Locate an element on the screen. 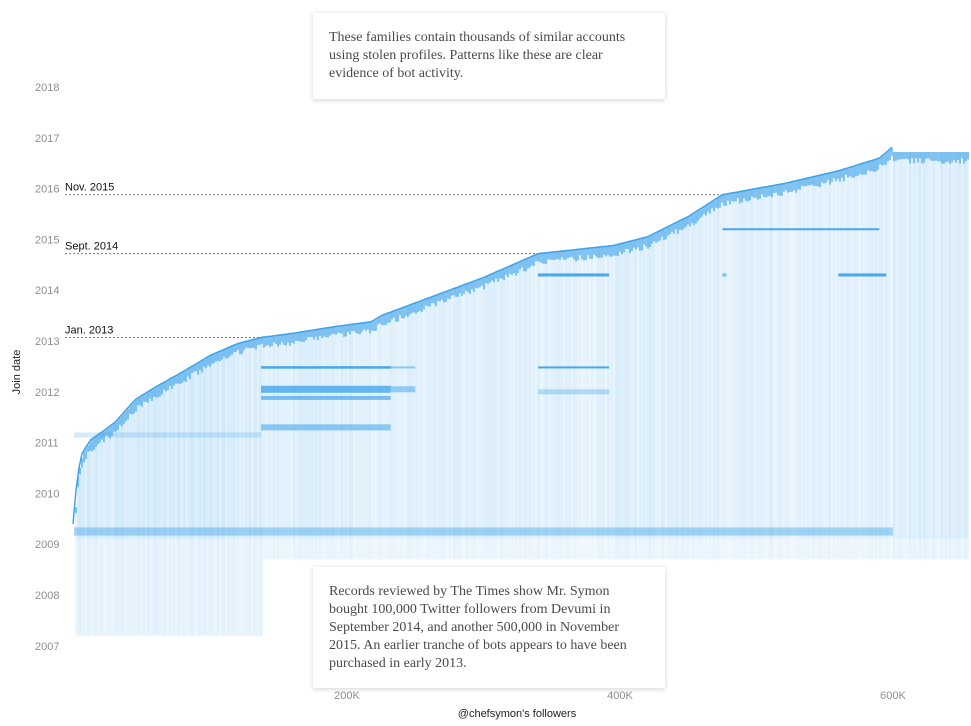 This screenshot has width=971, height=726. y-tick-label: 2015 is located at coordinates (47, 240).